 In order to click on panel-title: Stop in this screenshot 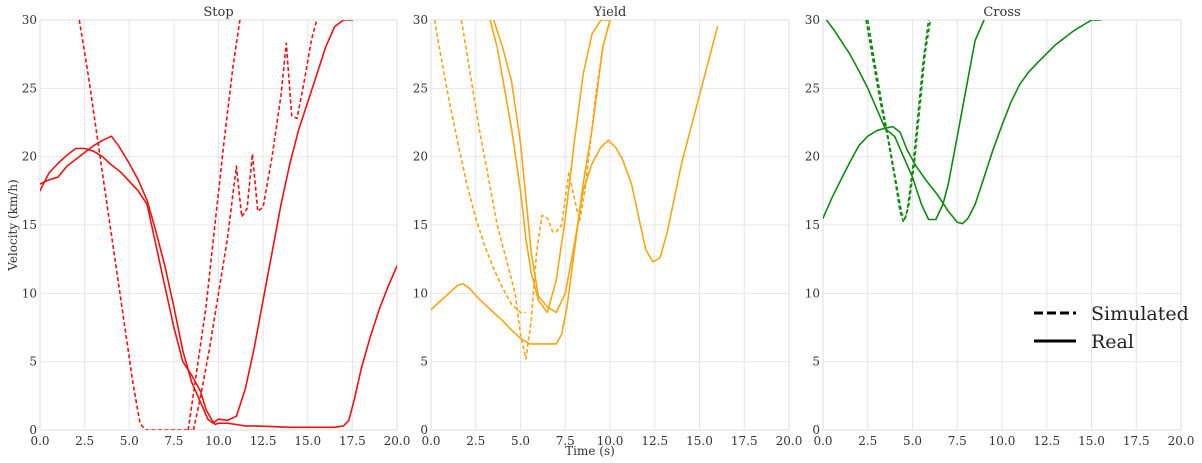, I will do `click(218, 12)`.